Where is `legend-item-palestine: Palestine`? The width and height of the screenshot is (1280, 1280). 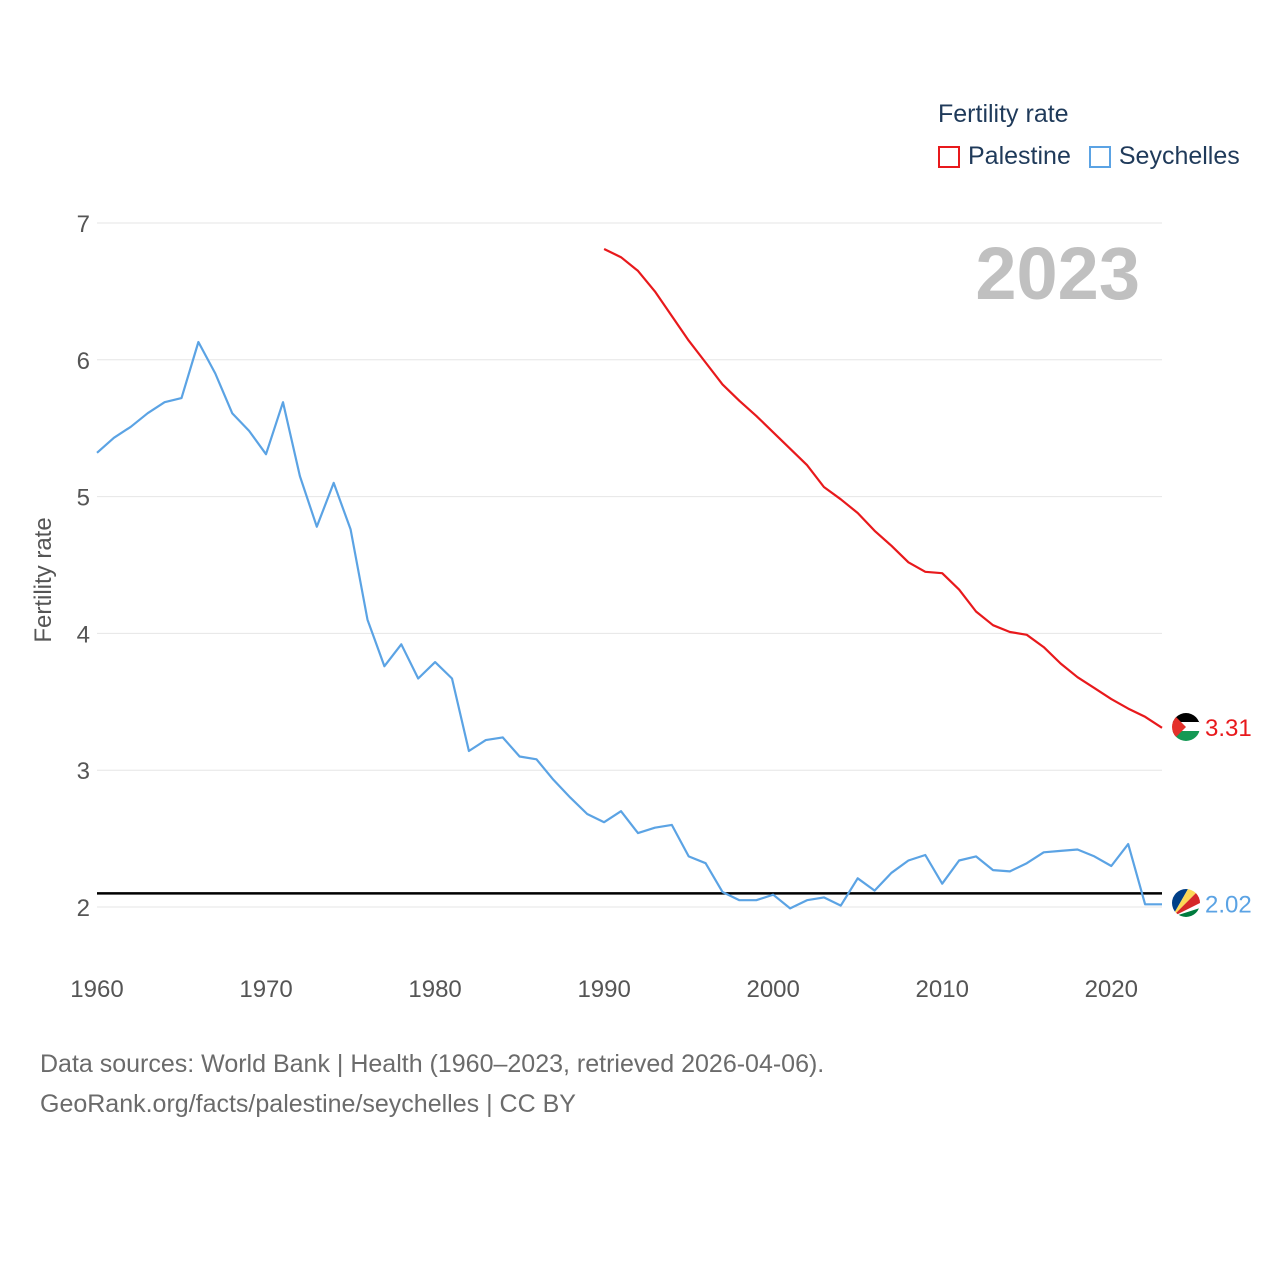 legend-item-palestine: Palestine is located at coordinates (1004, 156).